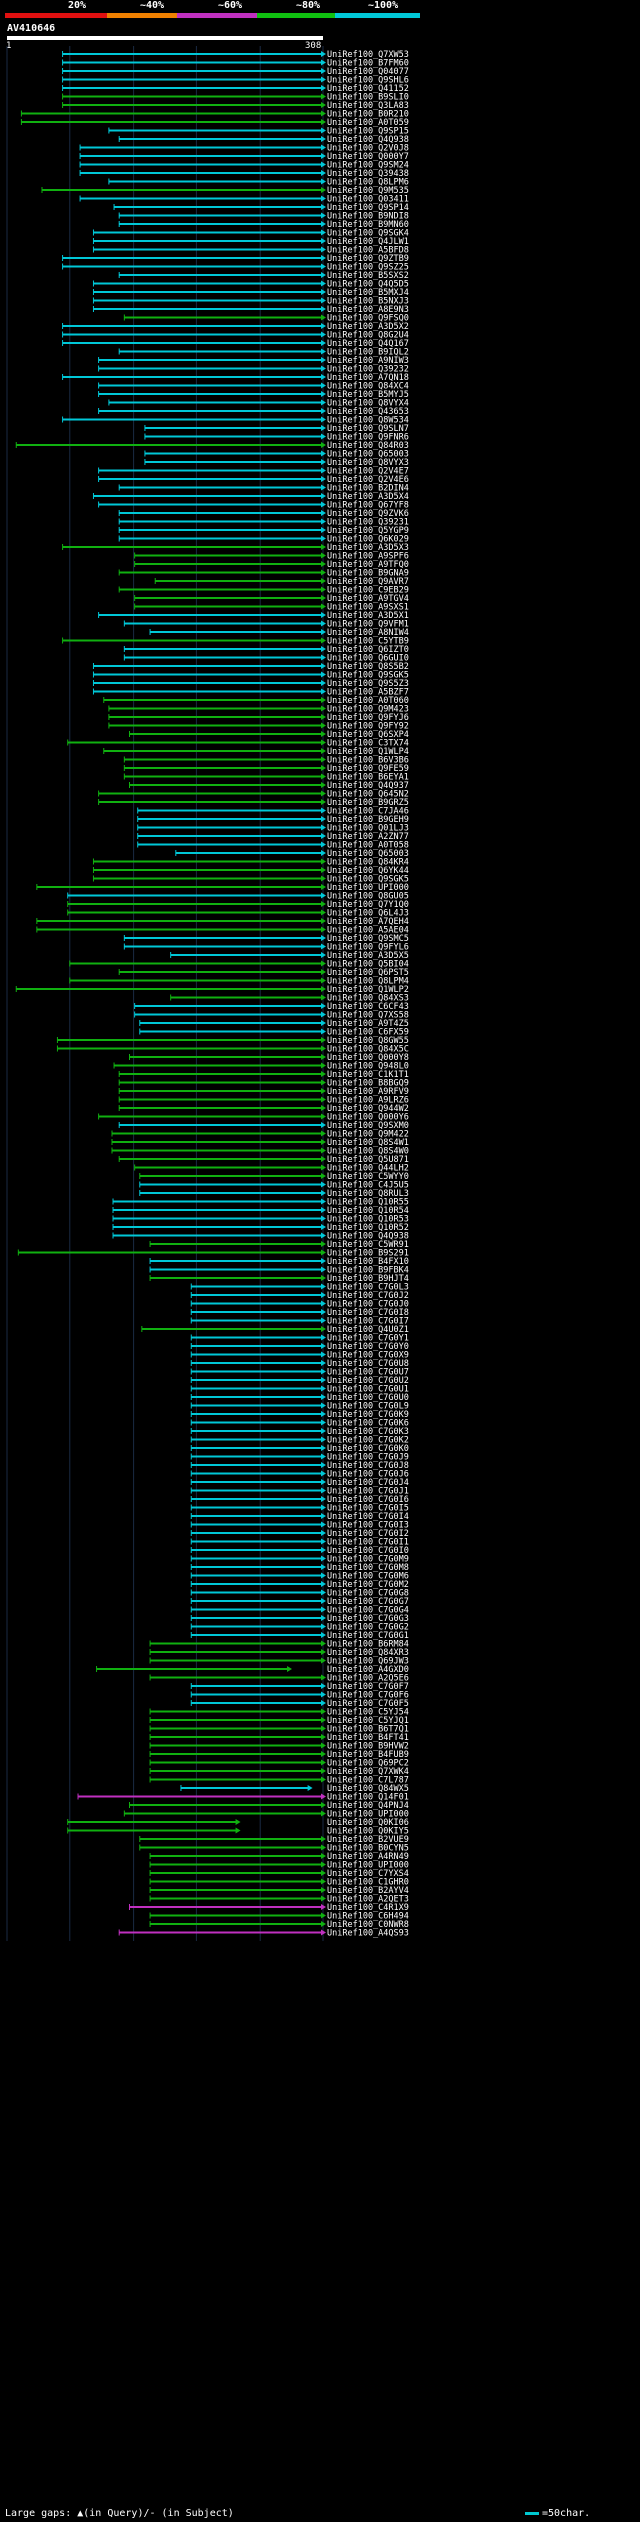  What do you see at coordinates (368, 1228) in the screenshot?
I see `hit-label: UniRef100_Q10R52` at bounding box center [368, 1228].